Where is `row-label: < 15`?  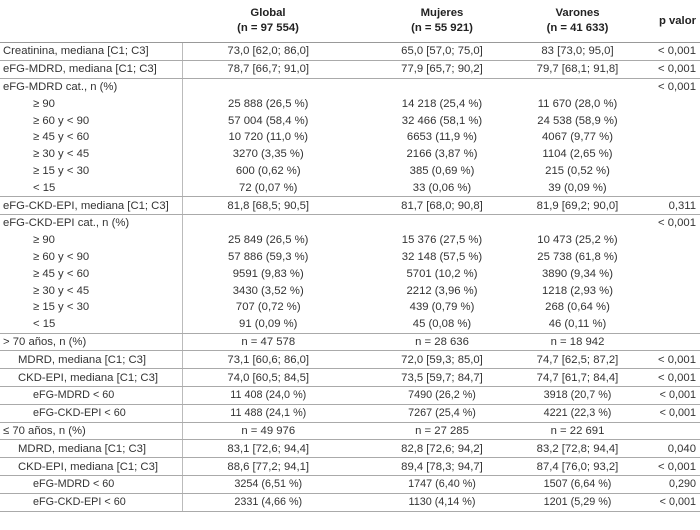
row-label: < 15 is located at coordinates (91, 324).